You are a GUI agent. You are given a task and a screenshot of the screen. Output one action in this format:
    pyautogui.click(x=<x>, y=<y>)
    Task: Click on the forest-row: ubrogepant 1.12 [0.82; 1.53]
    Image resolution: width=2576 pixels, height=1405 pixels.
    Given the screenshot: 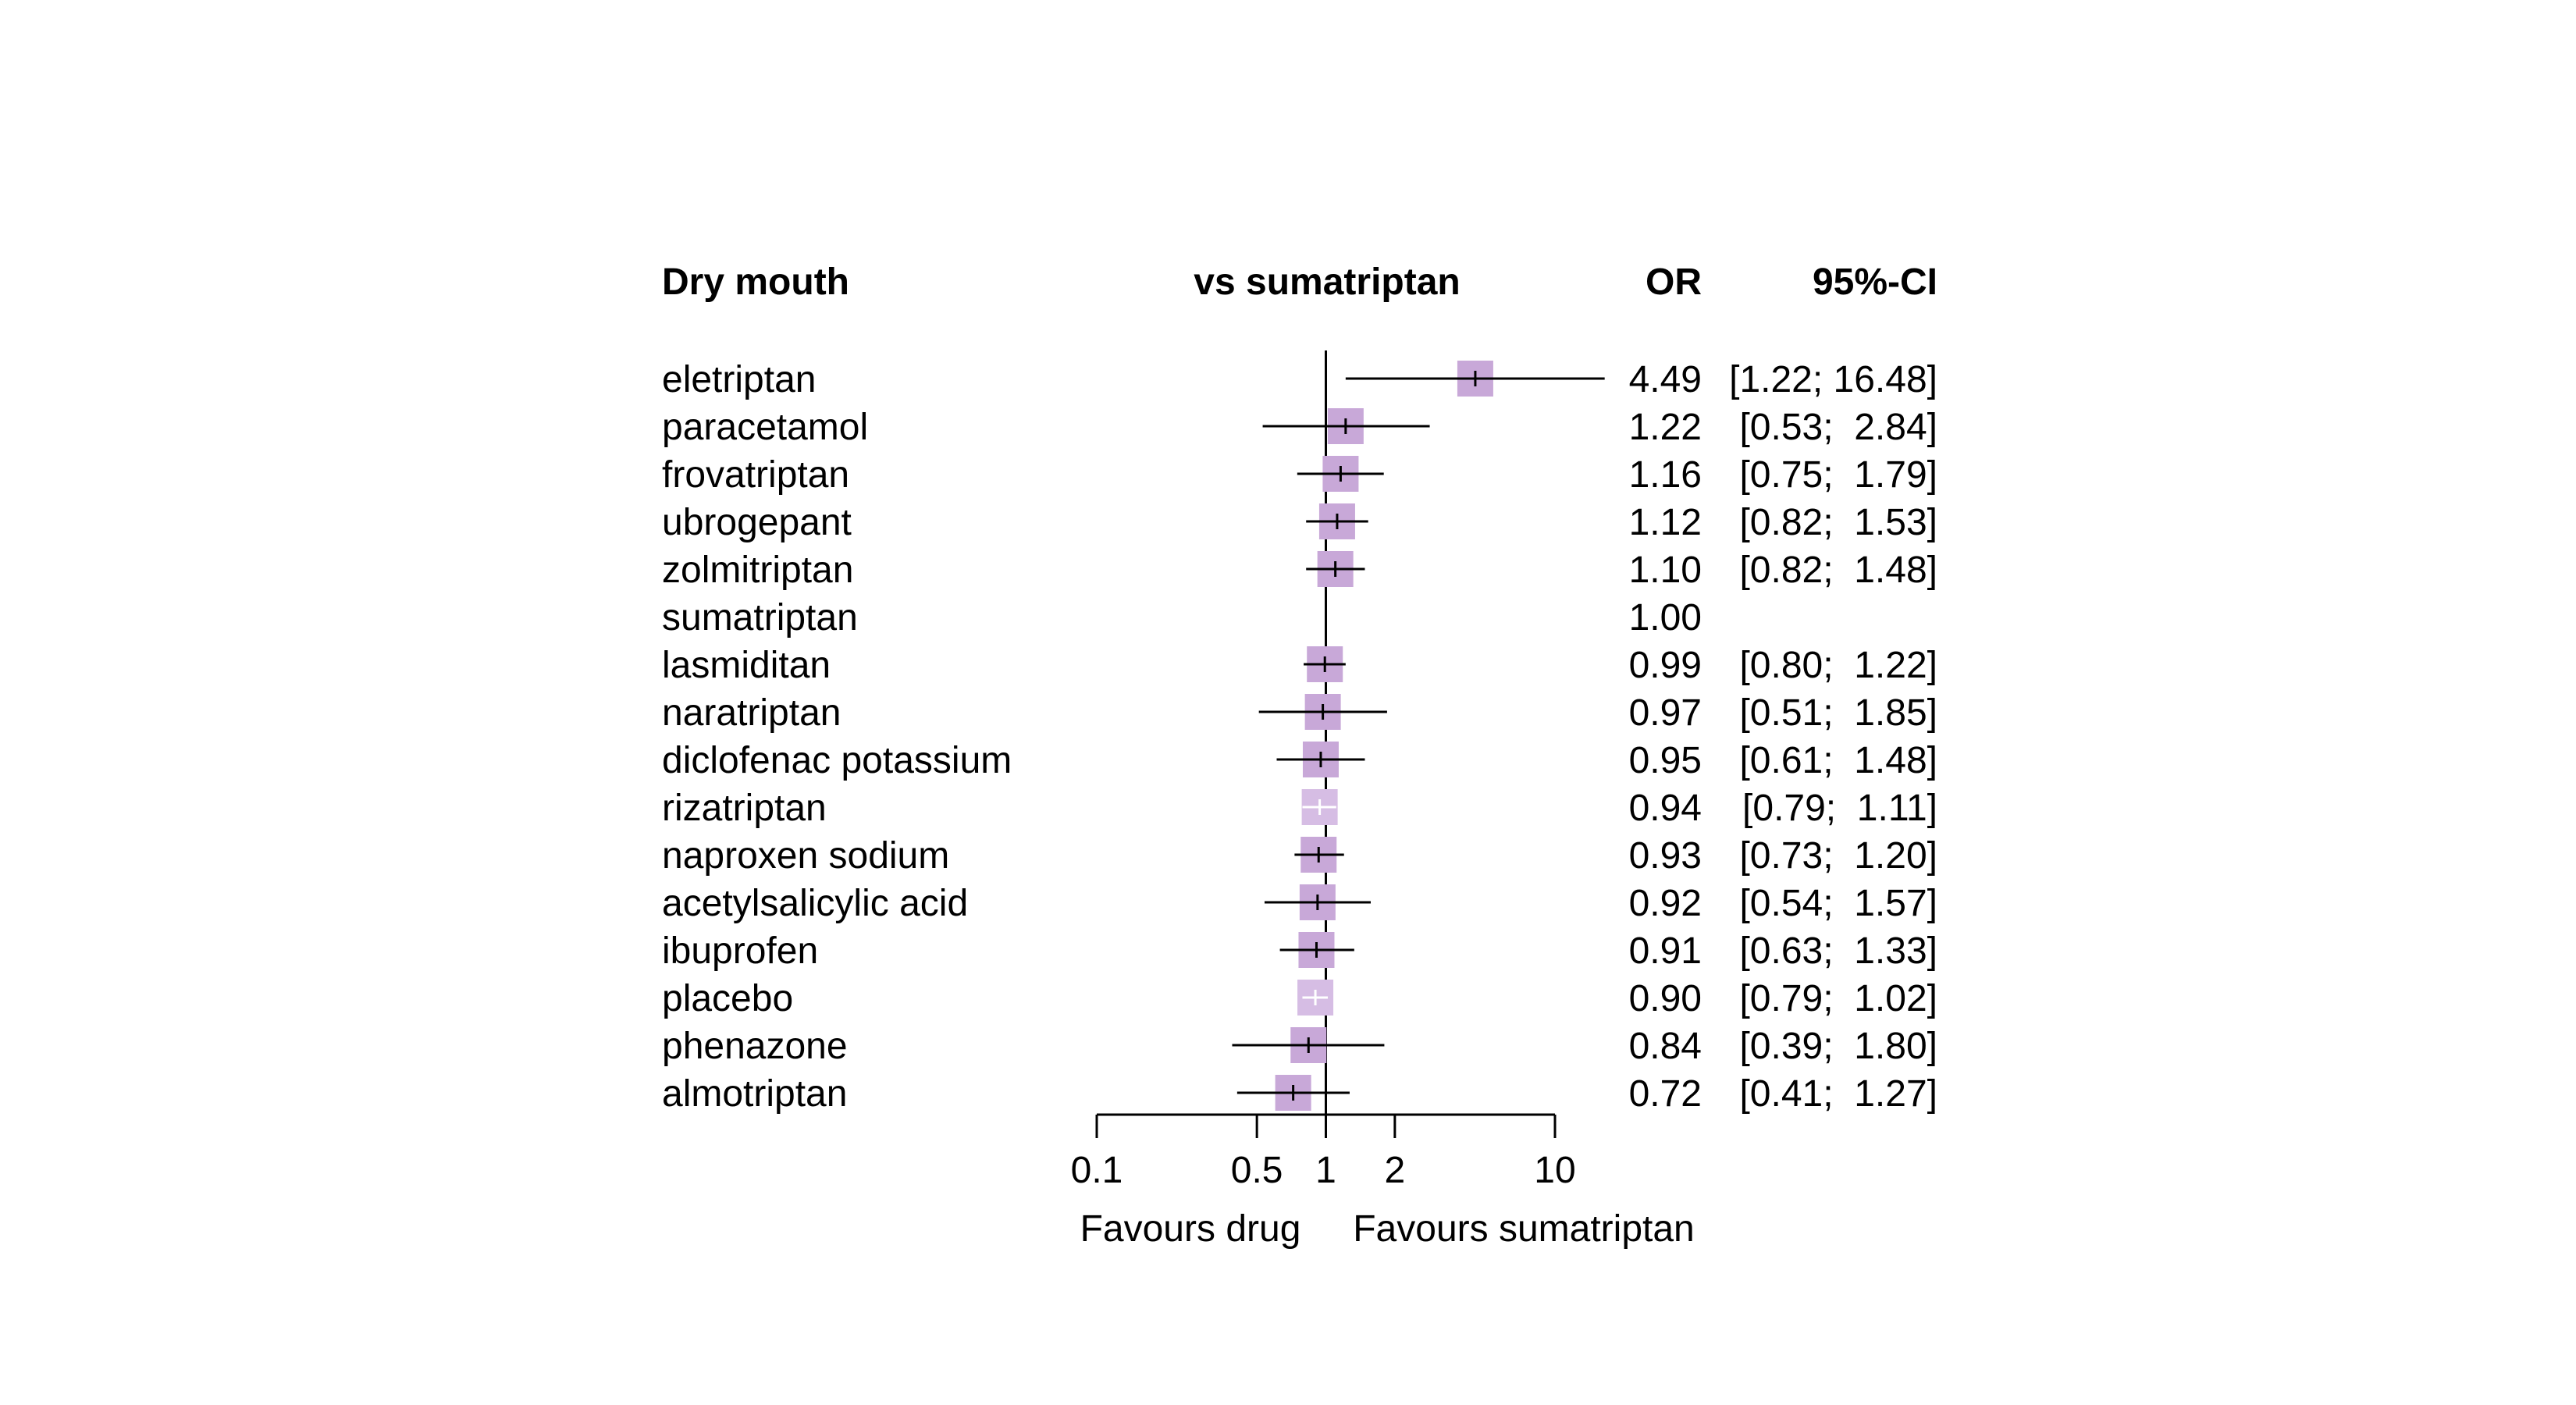 What is the action you would take?
    pyautogui.click(x=1299, y=522)
    